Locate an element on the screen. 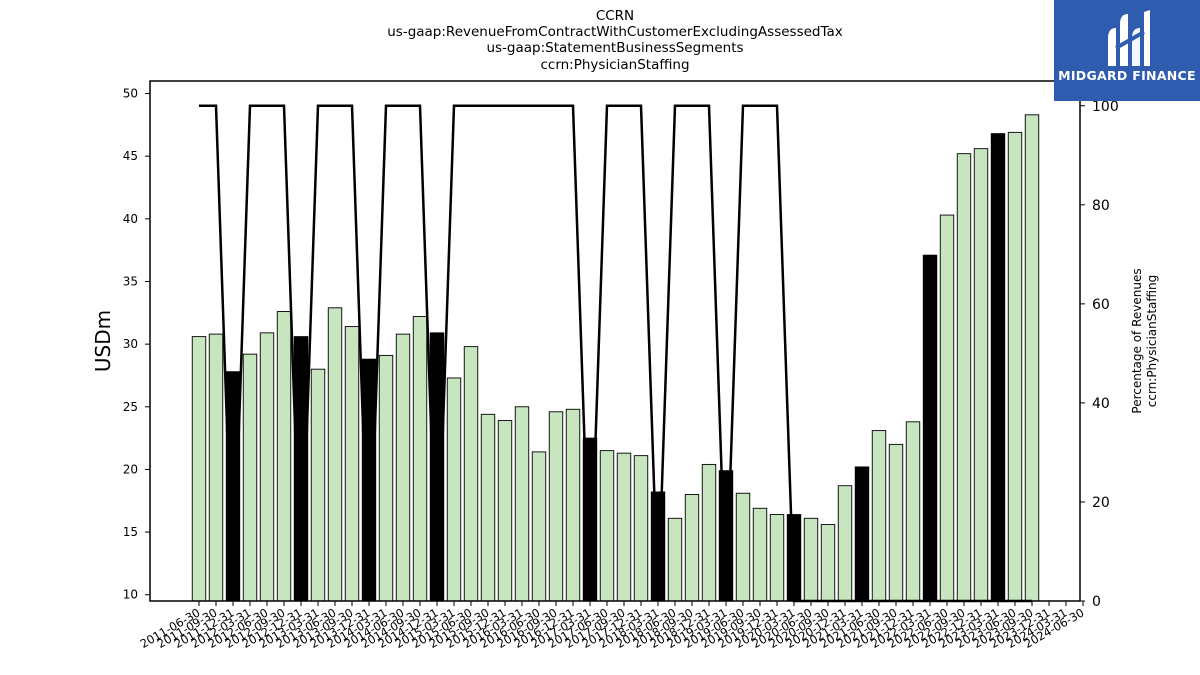  y-tick-label: 25 is located at coordinates (130, 407).